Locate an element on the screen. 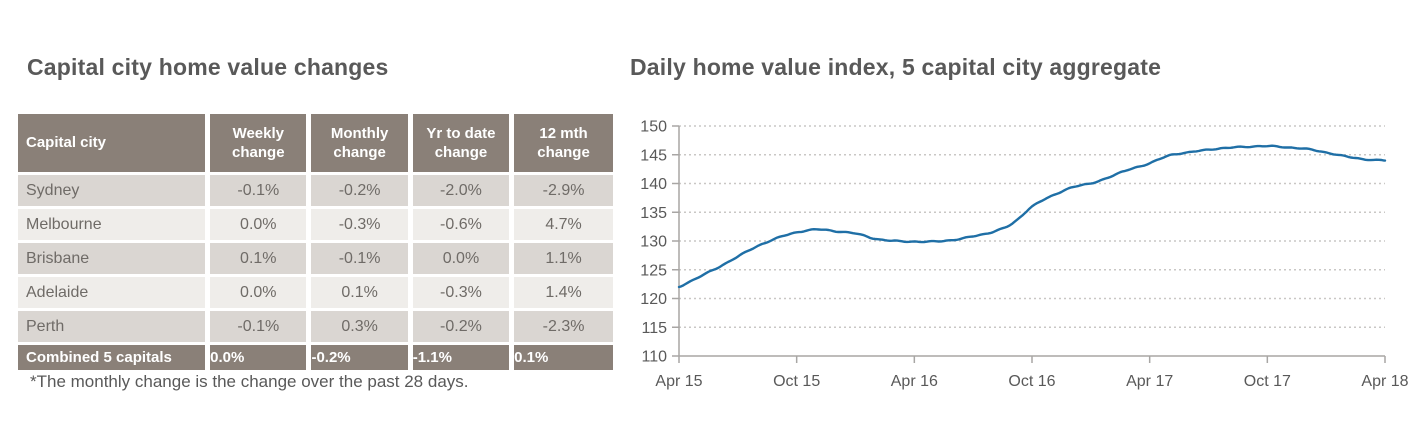  y-tick-label: 140 is located at coordinates (653, 184).